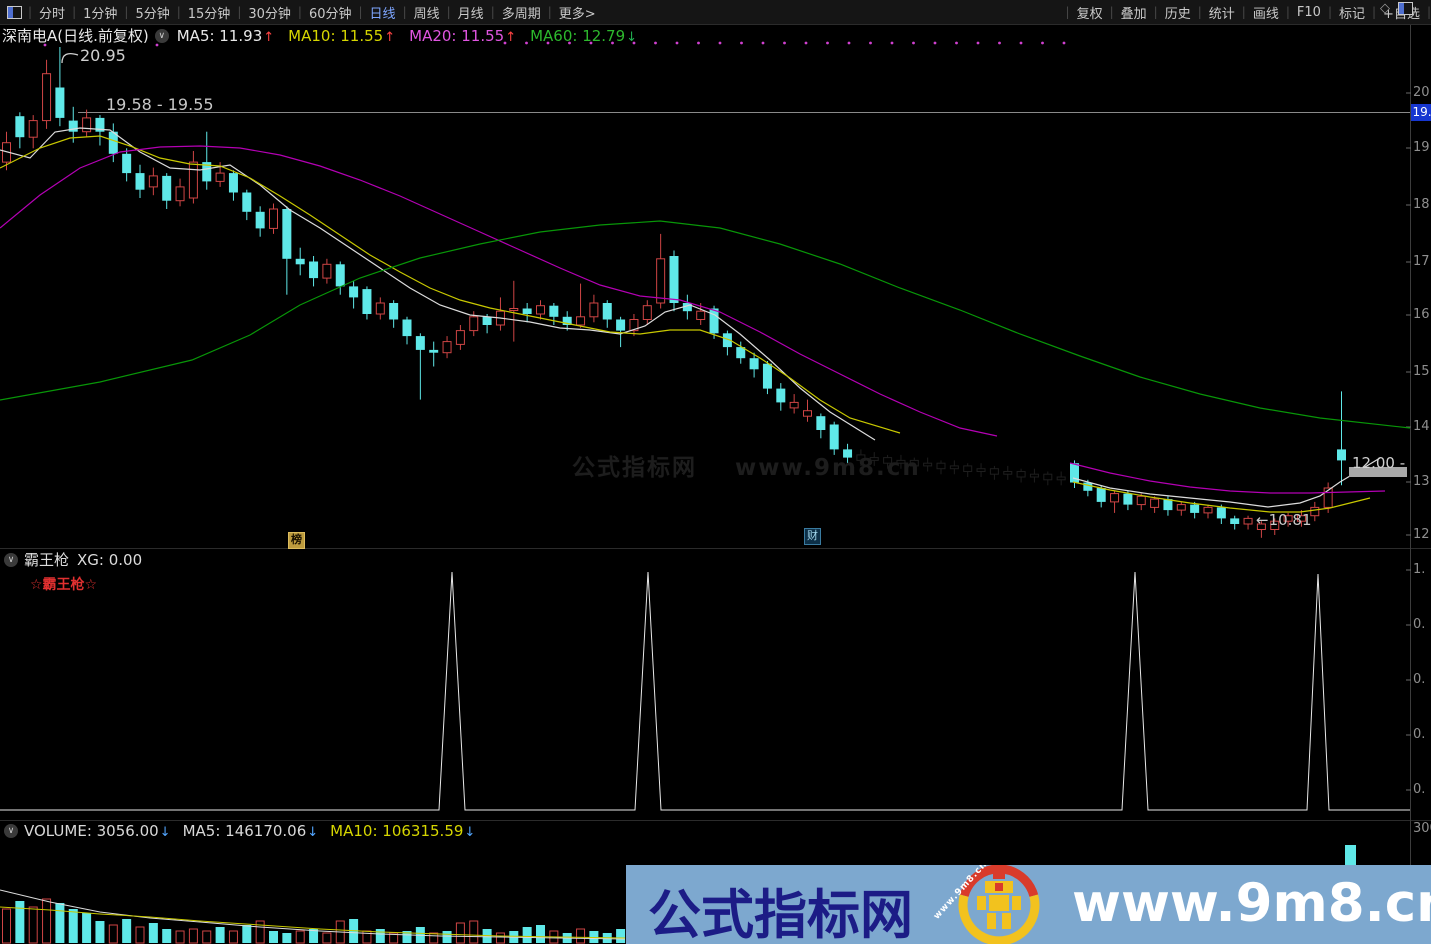  I want to click on indicator-panel-header: ∨ 霸王枪 XG: 0.00, so click(73, 559).